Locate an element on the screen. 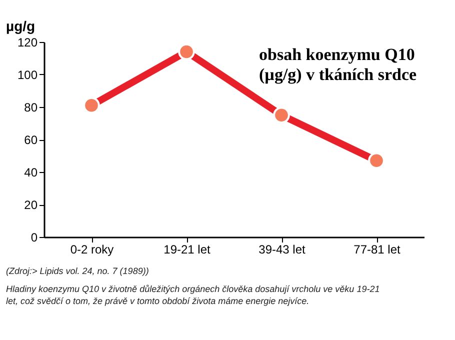 The image size is (455, 340). y-tick-label: 80 is located at coordinates (31, 107).